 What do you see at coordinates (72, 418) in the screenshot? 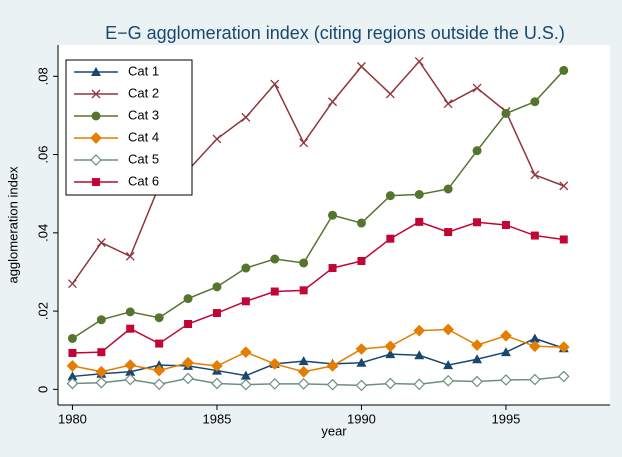
I see `x-tick-label: 1980` at bounding box center [72, 418].